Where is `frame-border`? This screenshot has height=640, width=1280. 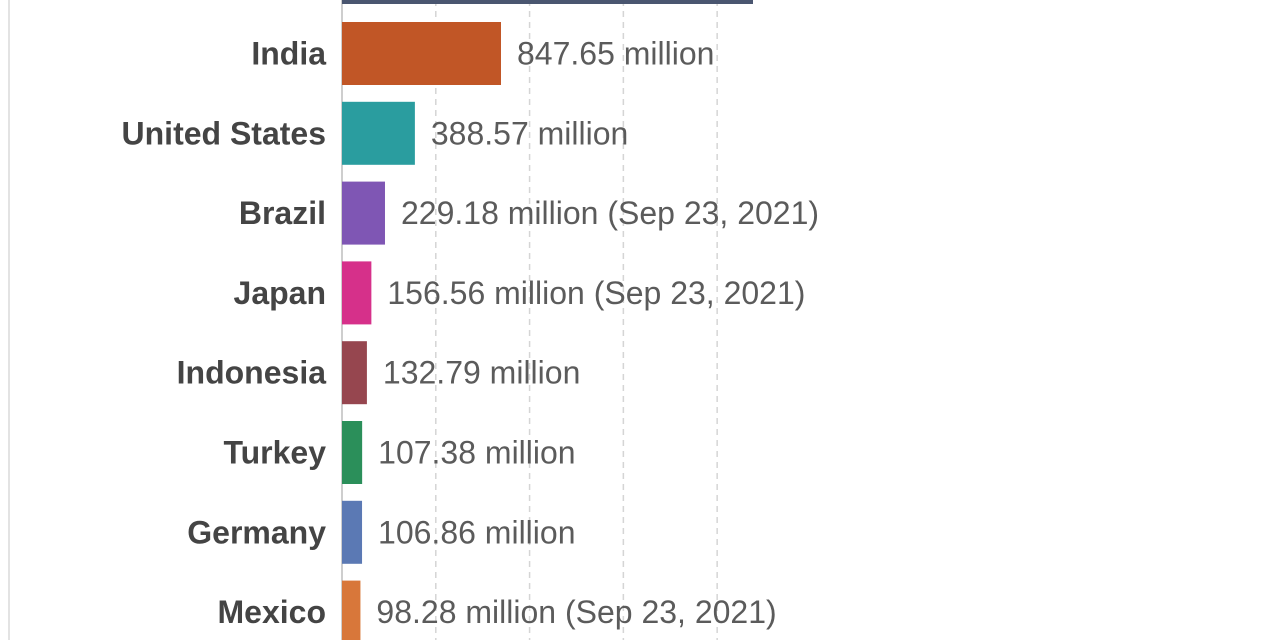 frame-border is located at coordinates (9, 320).